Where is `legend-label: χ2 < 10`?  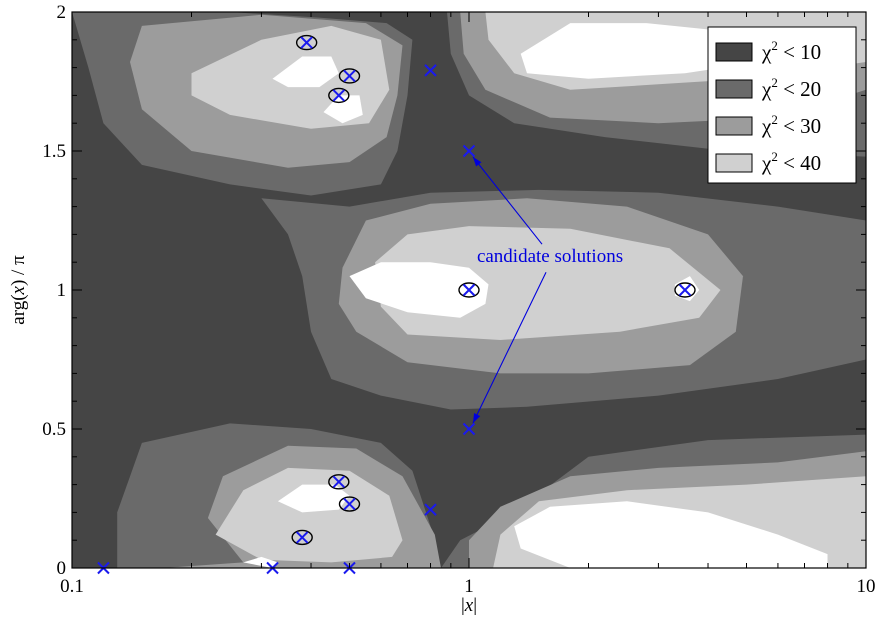 legend-label: χ2 < 10 is located at coordinates (791, 51).